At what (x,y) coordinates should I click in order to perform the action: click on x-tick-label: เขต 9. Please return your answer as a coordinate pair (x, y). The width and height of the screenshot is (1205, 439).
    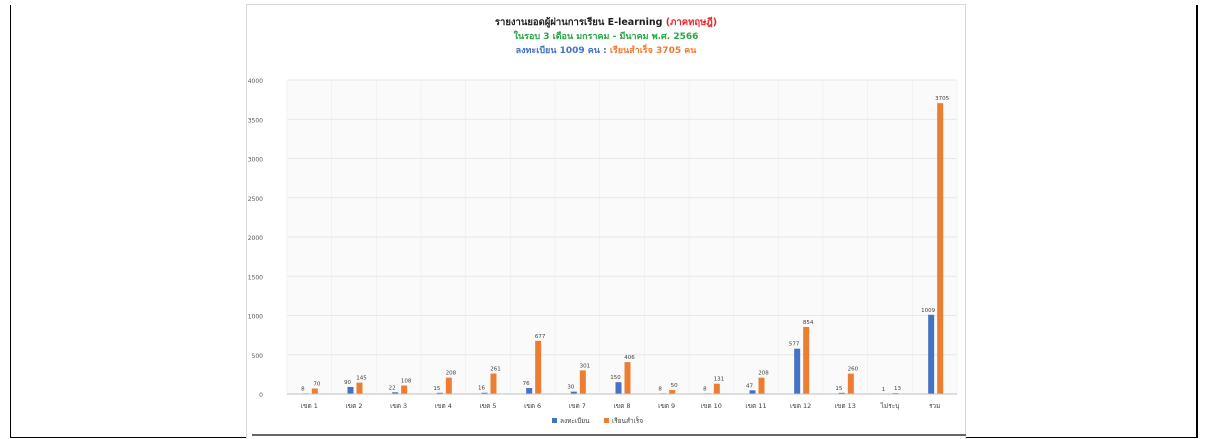
    Looking at the image, I should click on (666, 406).